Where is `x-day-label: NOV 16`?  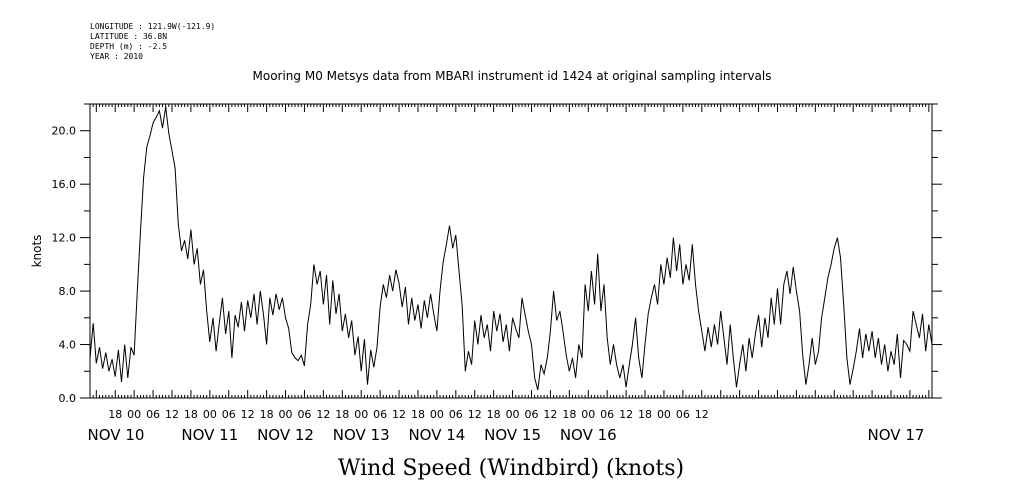
x-day-label: NOV 16 is located at coordinates (588, 435).